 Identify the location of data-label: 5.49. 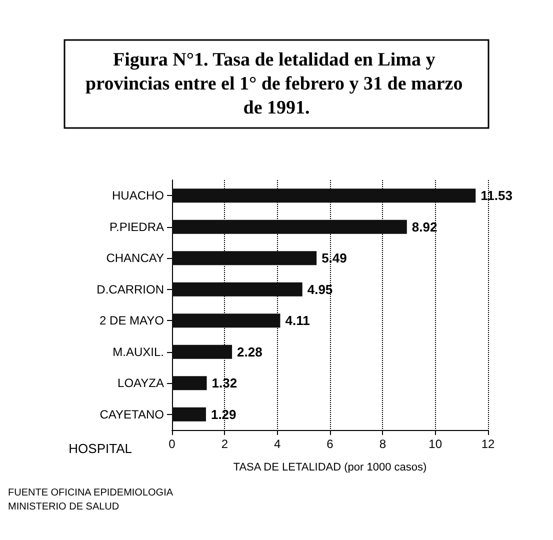
(334, 258).